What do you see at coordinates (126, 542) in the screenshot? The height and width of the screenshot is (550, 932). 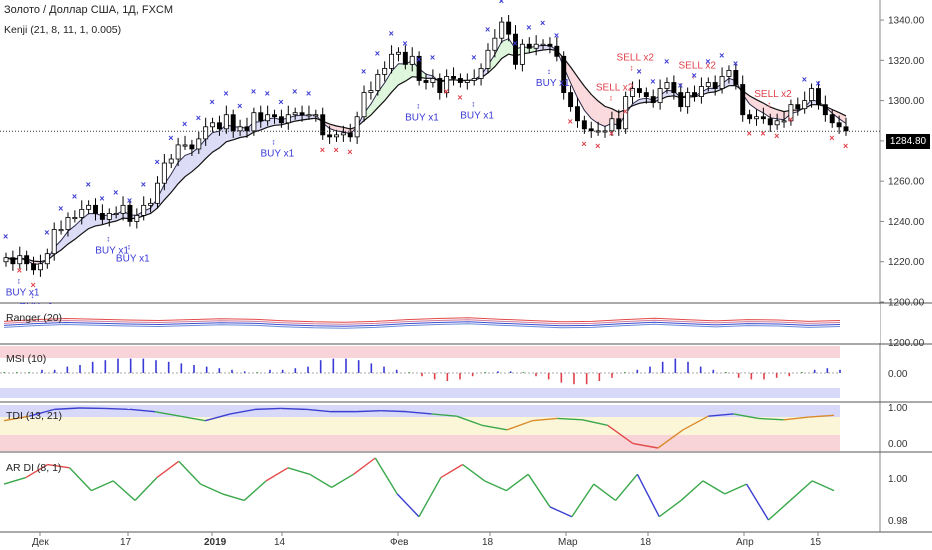 I see `time-tick-label: 17` at bounding box center [126, 542].